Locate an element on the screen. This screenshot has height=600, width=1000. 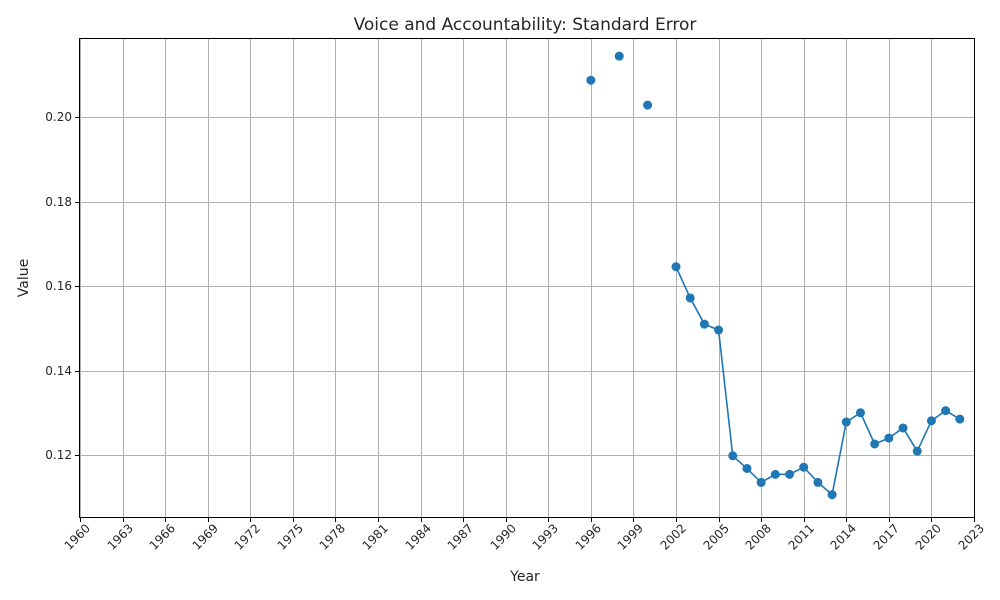
x-tick-label: 1981 is located at coordinates (375, 536).